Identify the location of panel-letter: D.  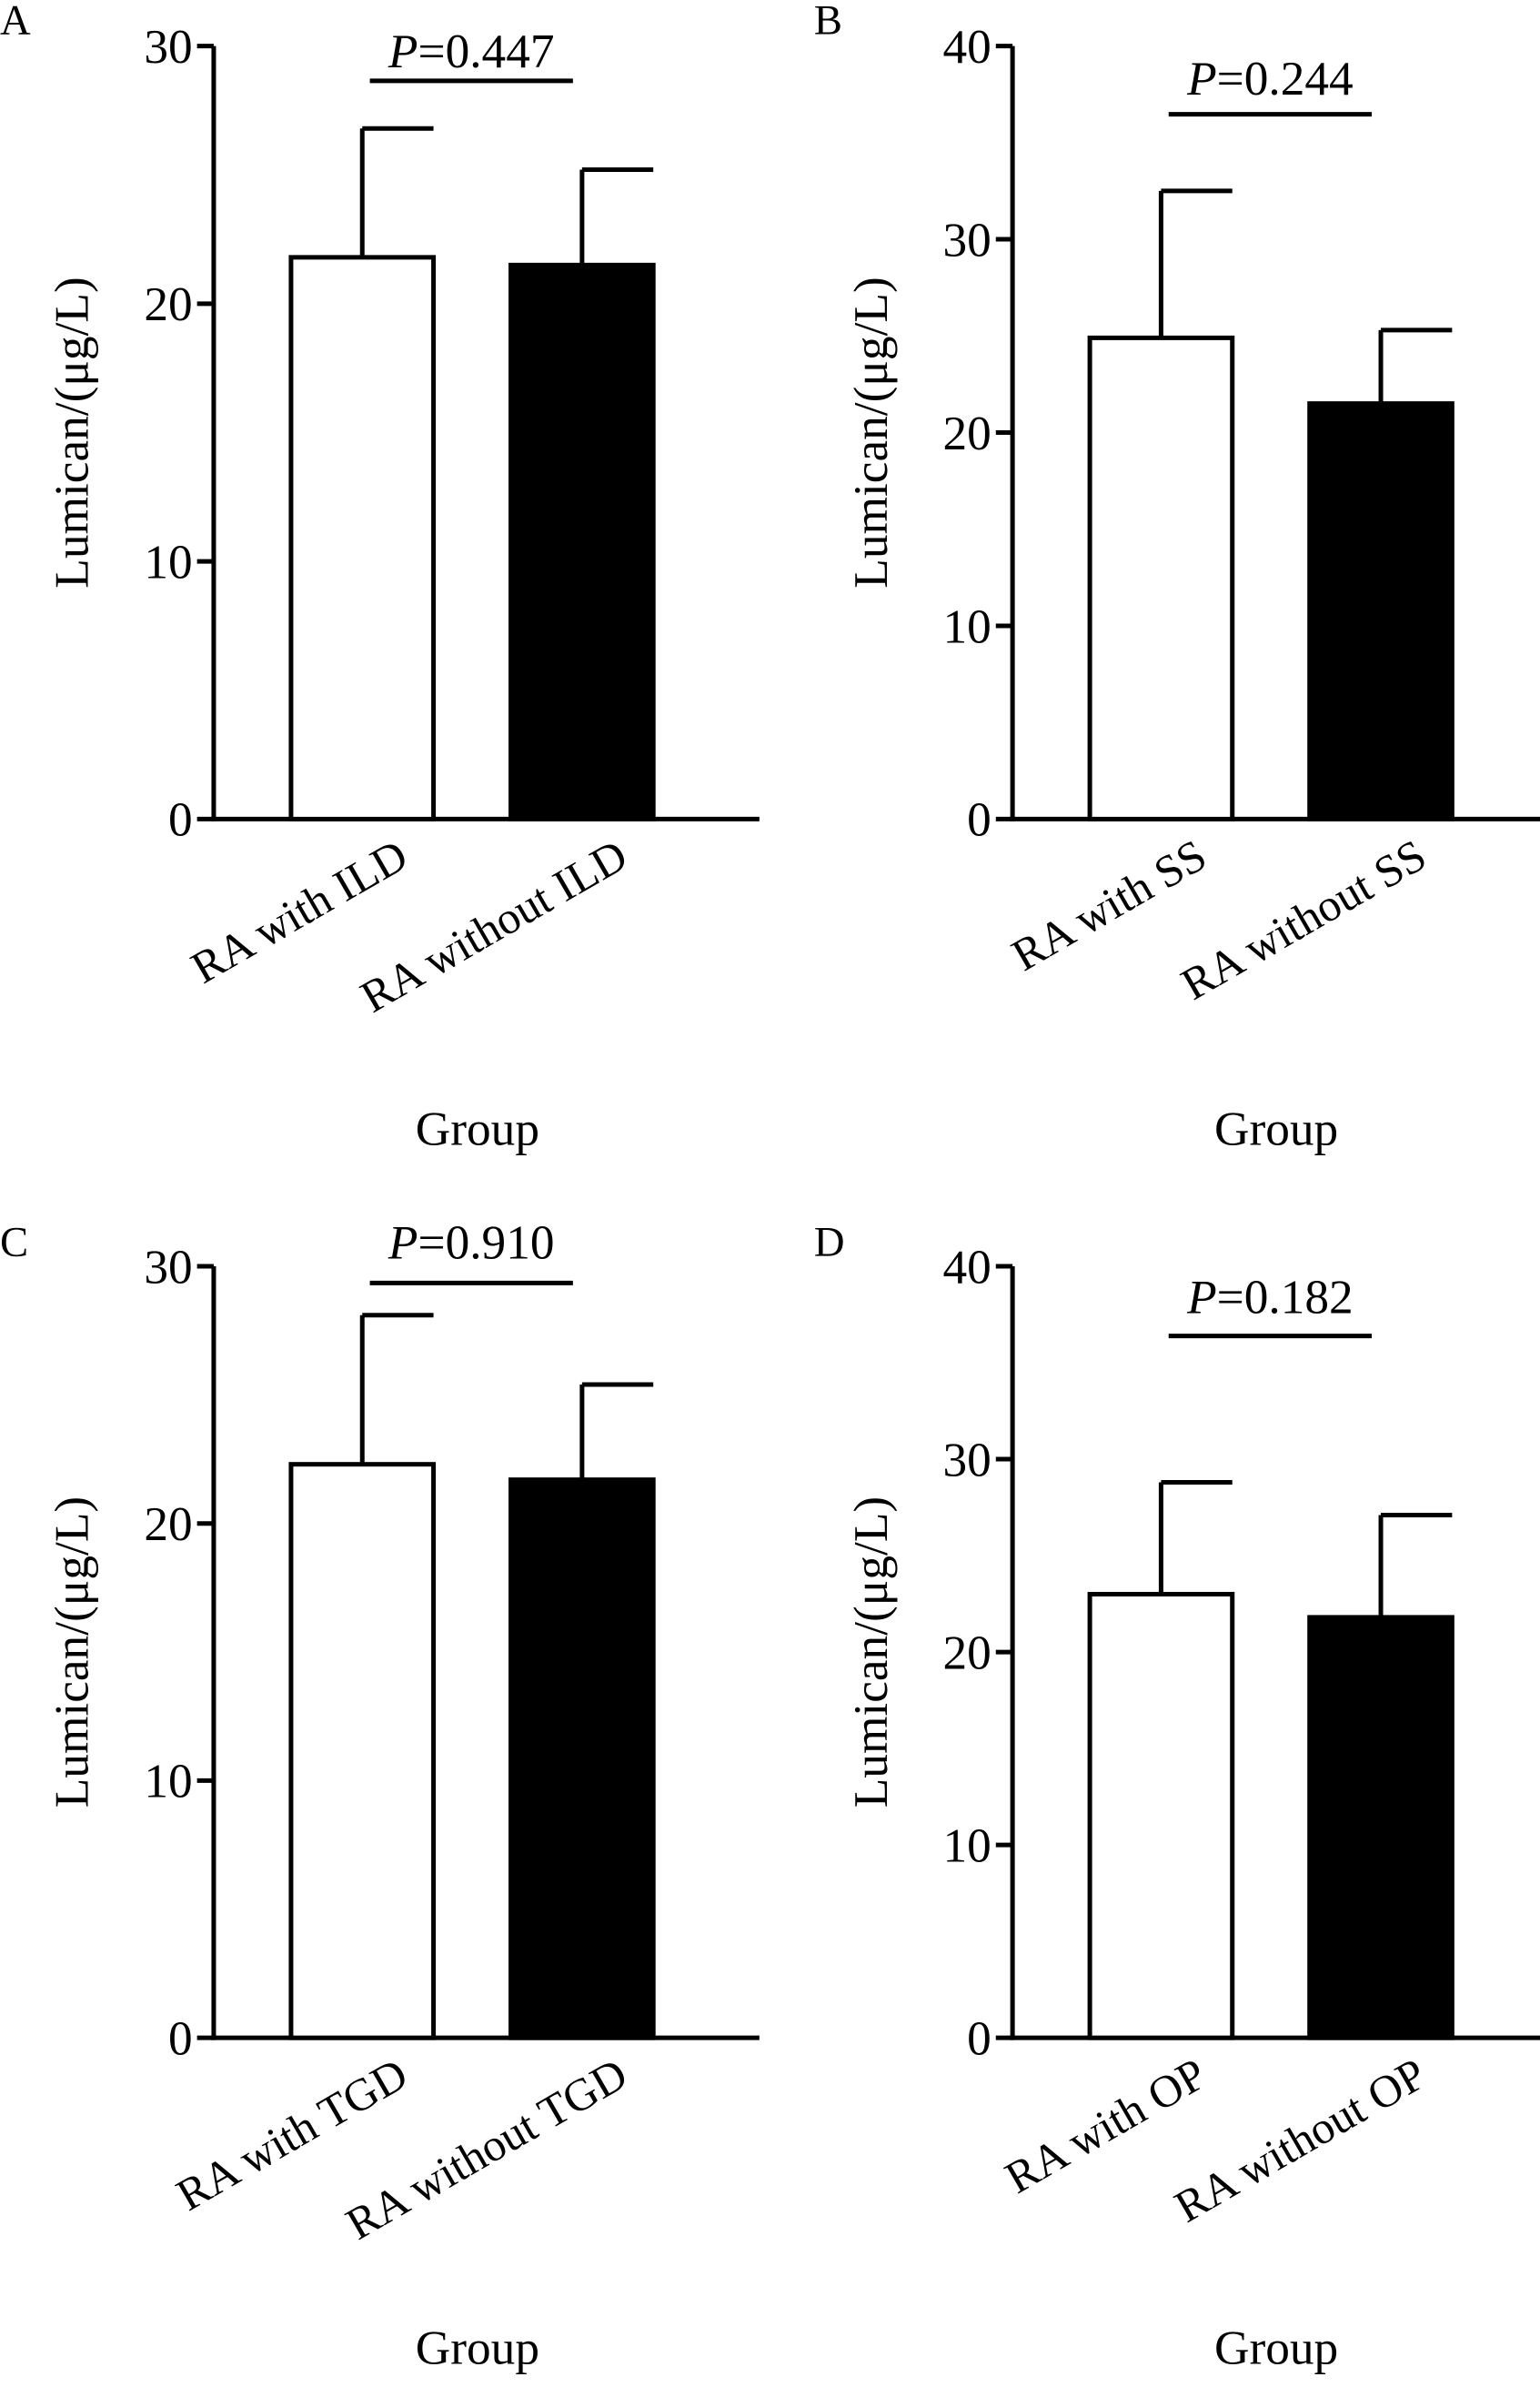
(829, 1241).